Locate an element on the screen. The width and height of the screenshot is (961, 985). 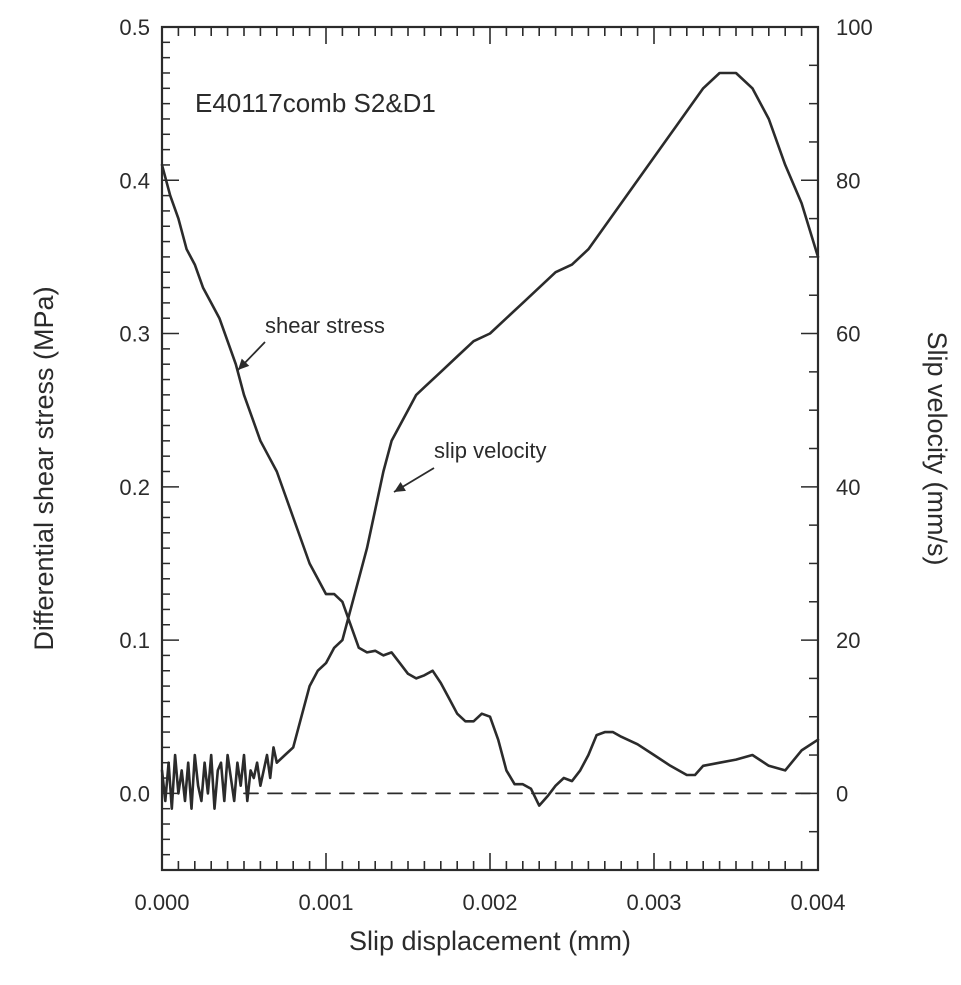
y-axis-right-title: Slip velocity (mm/s) is located at coordinates (937, 448).